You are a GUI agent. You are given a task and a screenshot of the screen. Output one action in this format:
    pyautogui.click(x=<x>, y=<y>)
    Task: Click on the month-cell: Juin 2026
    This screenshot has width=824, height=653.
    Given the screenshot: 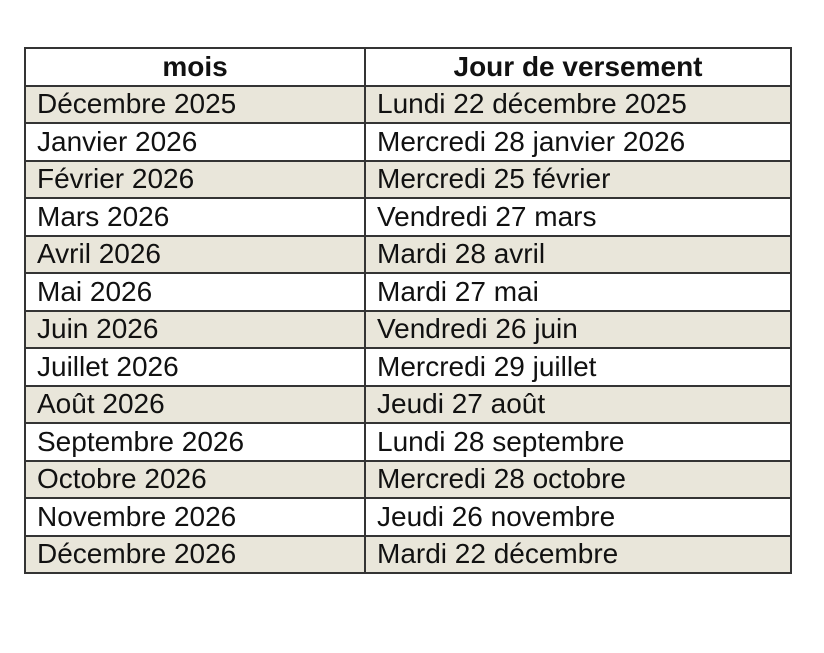 What is the action you would take?
    pyautogui.click(x=195, y=329)
    